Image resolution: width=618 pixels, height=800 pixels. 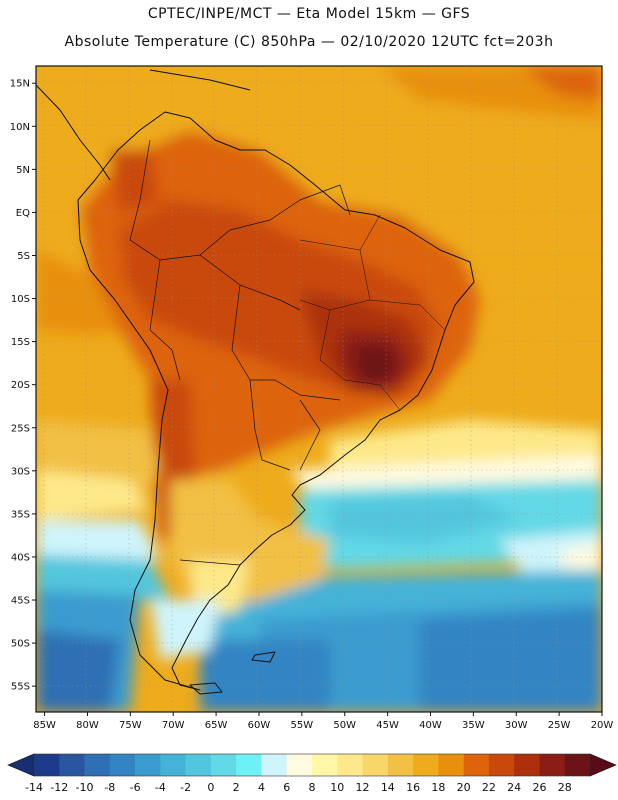 I want to click on colorbar-label: 8, so click(x=312, y=787).